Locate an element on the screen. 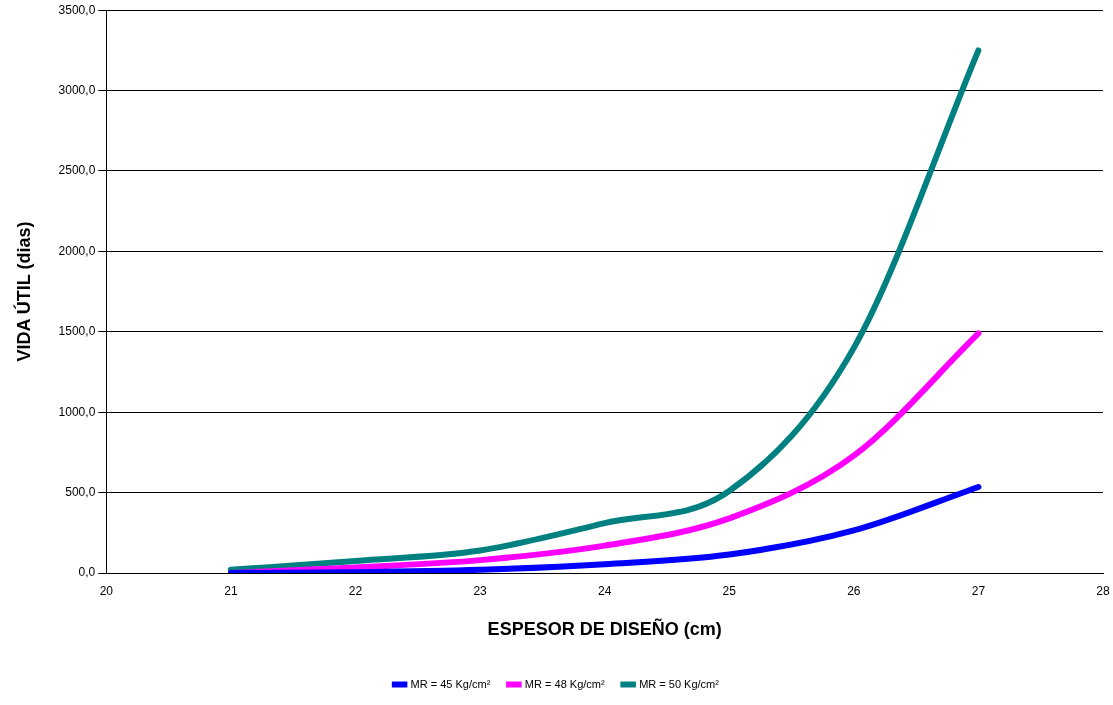 The width and height of the screenshot is (1113, 705). x-tick-label: 25 is located at coordinates (729, 590).